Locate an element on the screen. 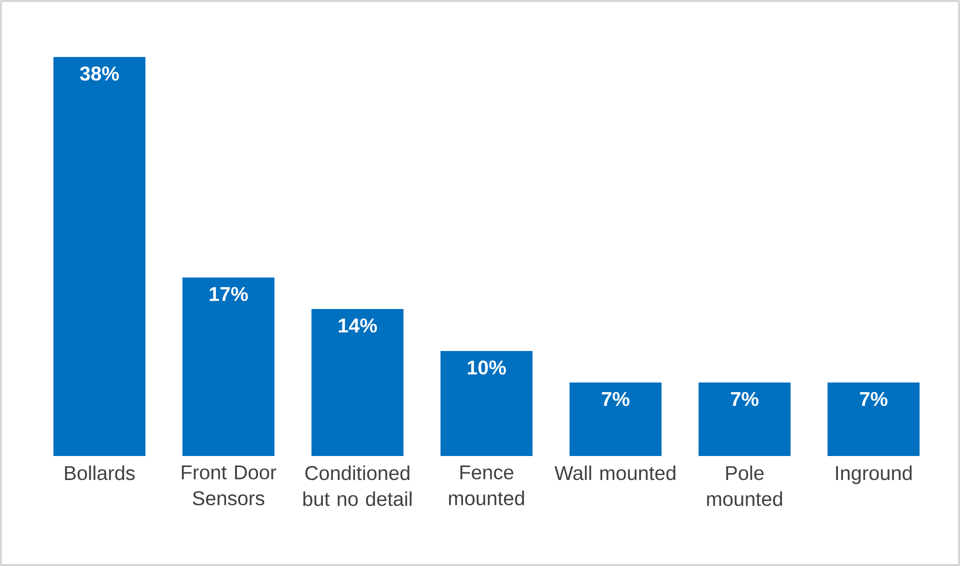 Image resolution: width=960 pixels, height=566 pixels. x-tick-label: Fence mounted is located at coordinates (486, 486).